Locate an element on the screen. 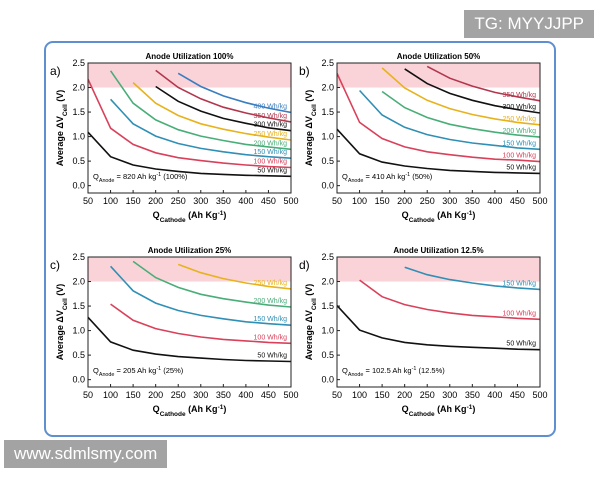 The image size is (600, 480). shaded-band is located at coordinates (189, 75).